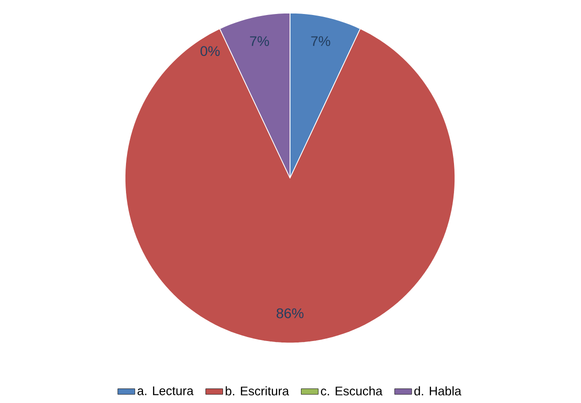 This screenshot has width=581, height=403. I want to click on data-label: 86%, so click(290, 313).